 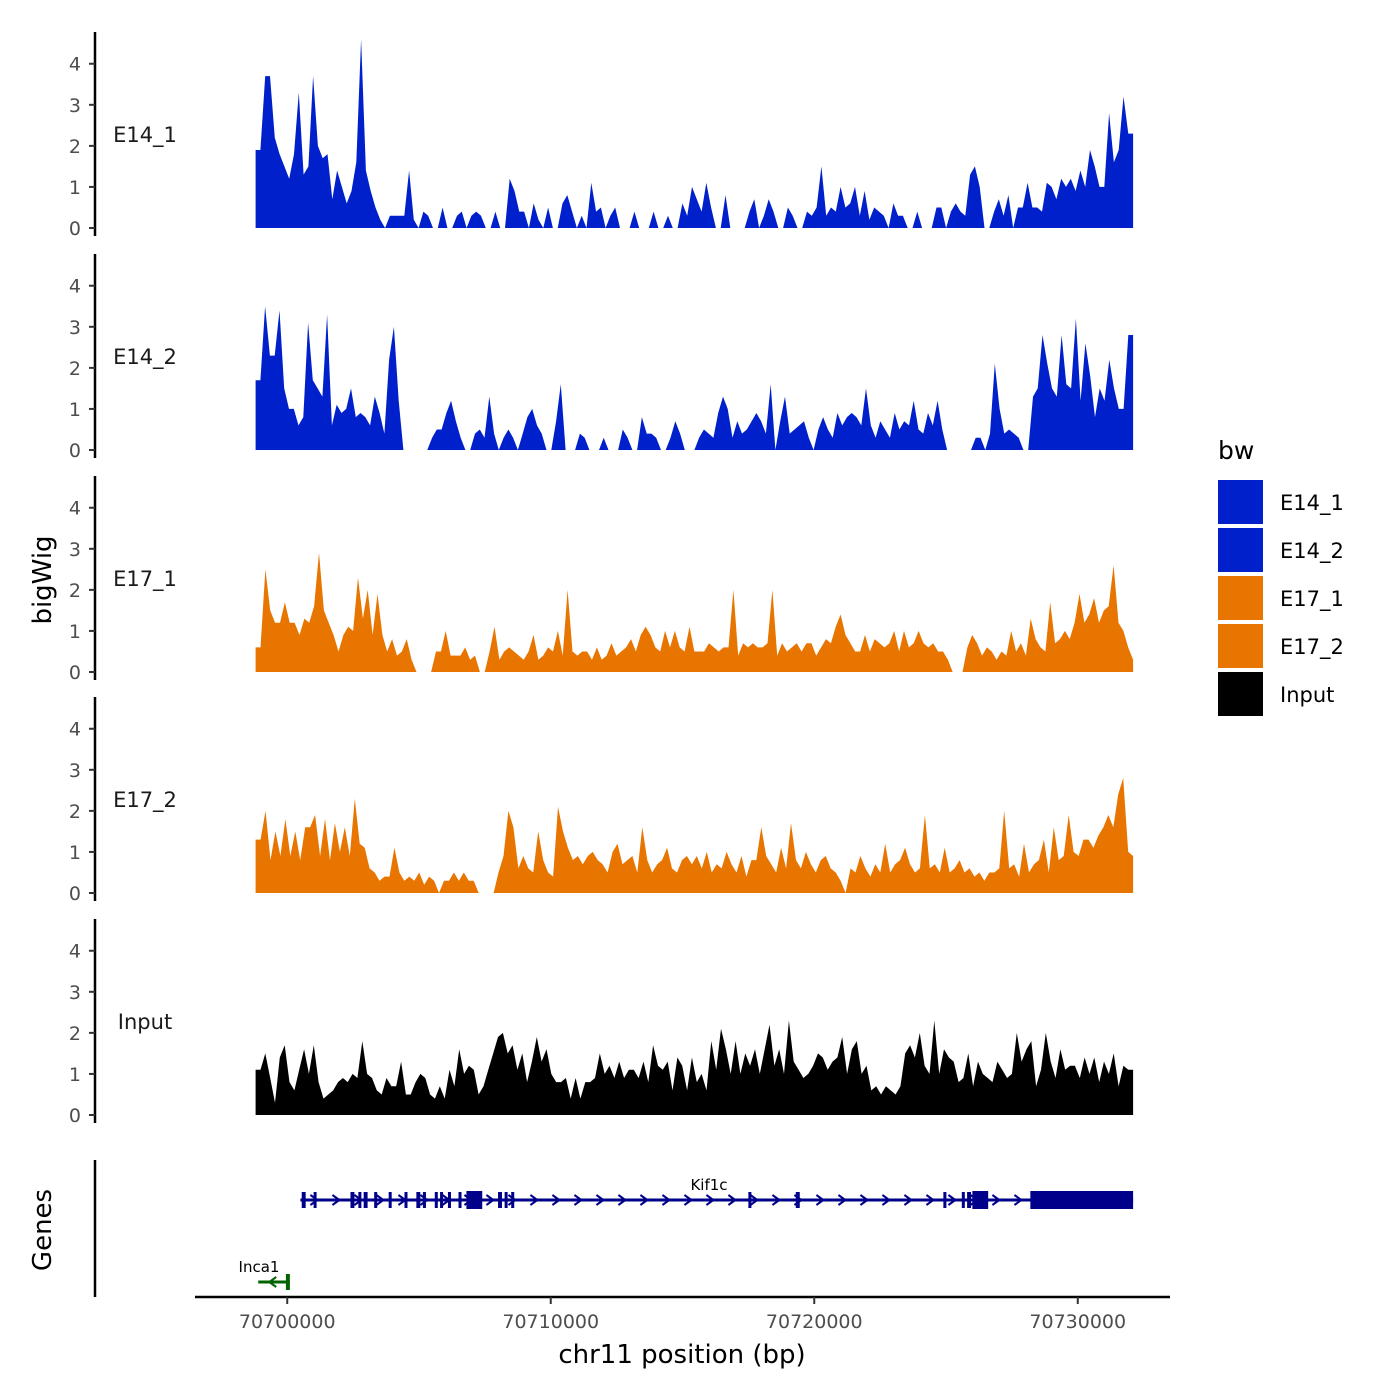 I want to click on legend: bw E14_1 E14_2 E17_1 E17_2 Input, so click(x=1281, y=576).